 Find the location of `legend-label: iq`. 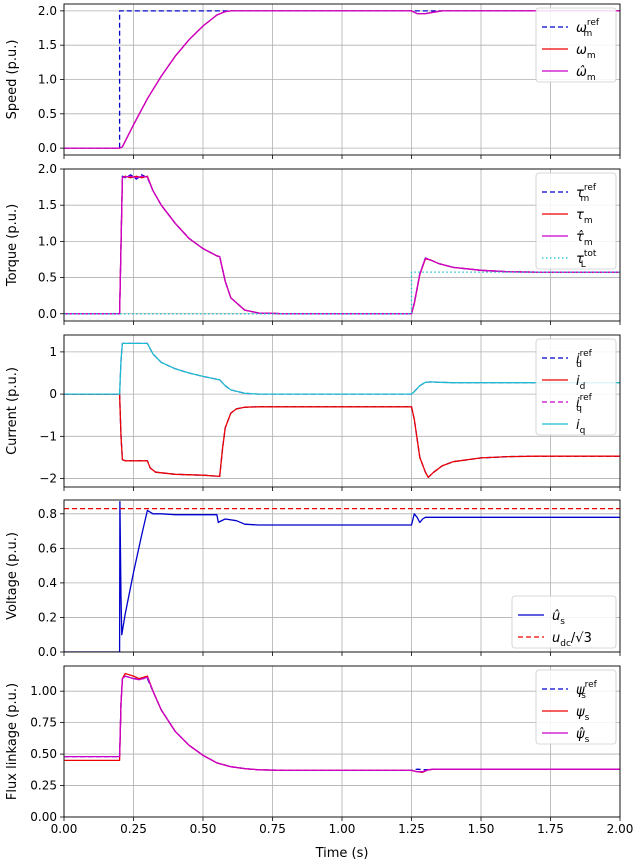

legend-label: iq is located at coordinates (580, 427).